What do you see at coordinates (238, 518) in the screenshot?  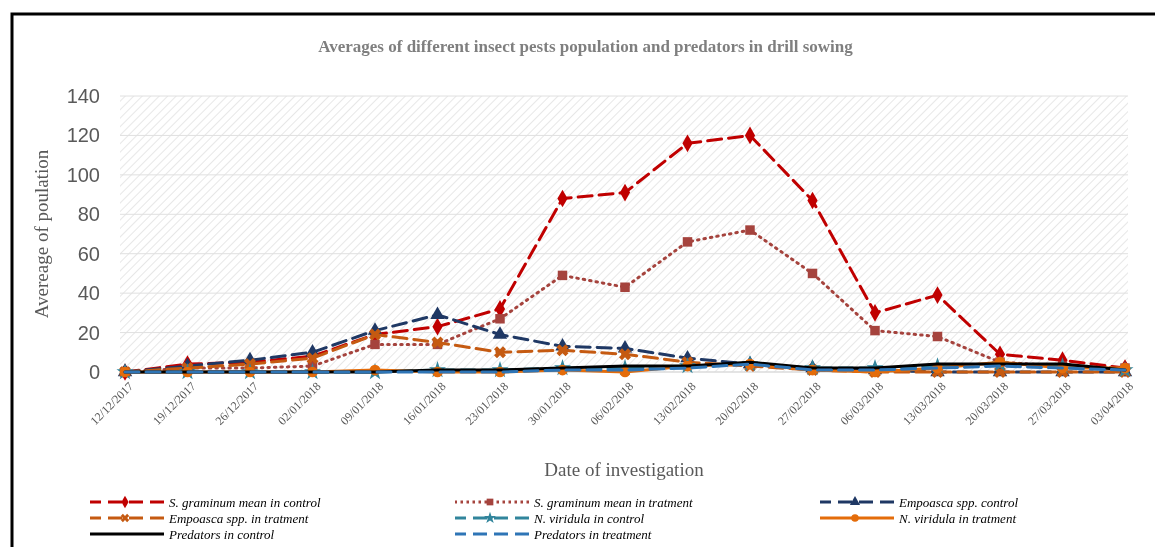 I see `legend-label: Empoasca spp. in tratment` at bounding box center [238, 518].